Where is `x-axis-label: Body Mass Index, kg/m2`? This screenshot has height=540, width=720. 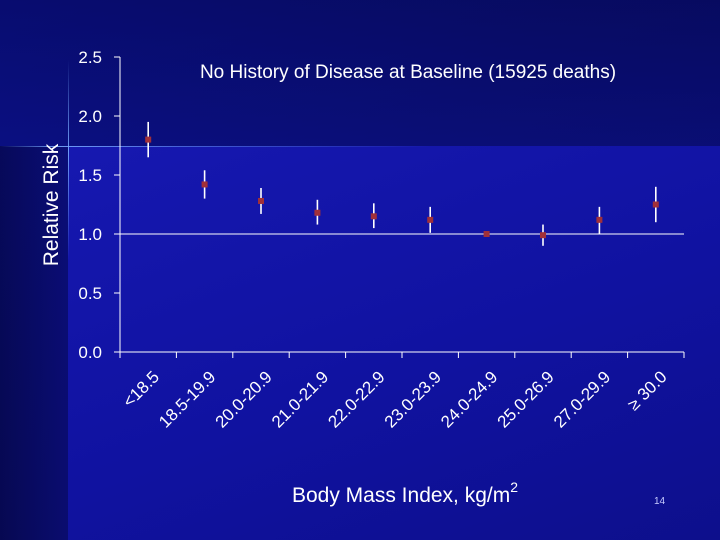
x-axis-label: Body Mass Index, kg/m2 is located at coordinates (405, 493).